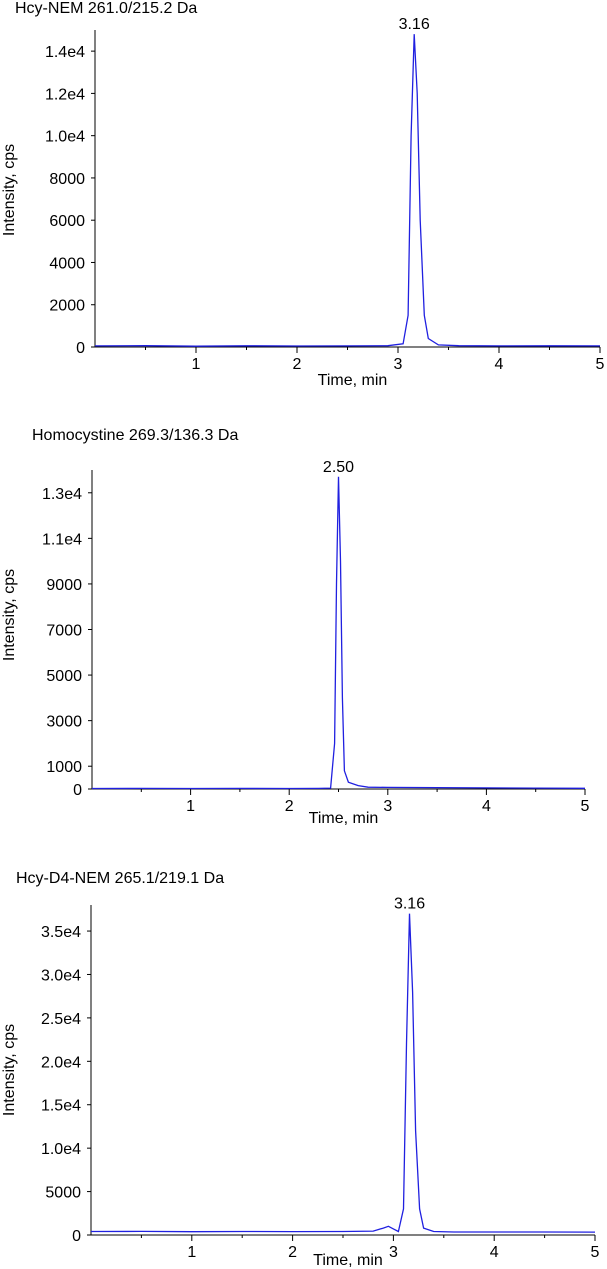 The image size is (607, 1269). I want to click on chart-title: Homocystine 269.3/136.3 Da, so click(135, 435).